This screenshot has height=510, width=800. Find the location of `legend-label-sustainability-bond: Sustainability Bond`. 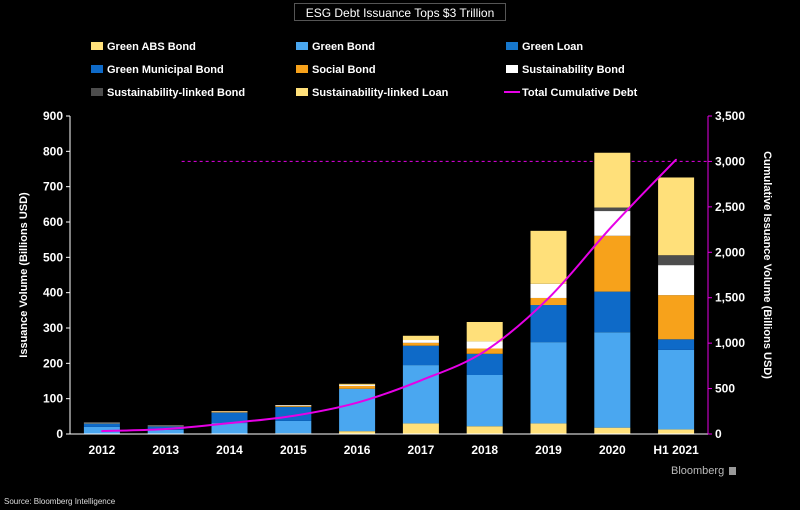

legend-label-sustainability-bond: Sustainability Bond is located at coordinates (573, 70).